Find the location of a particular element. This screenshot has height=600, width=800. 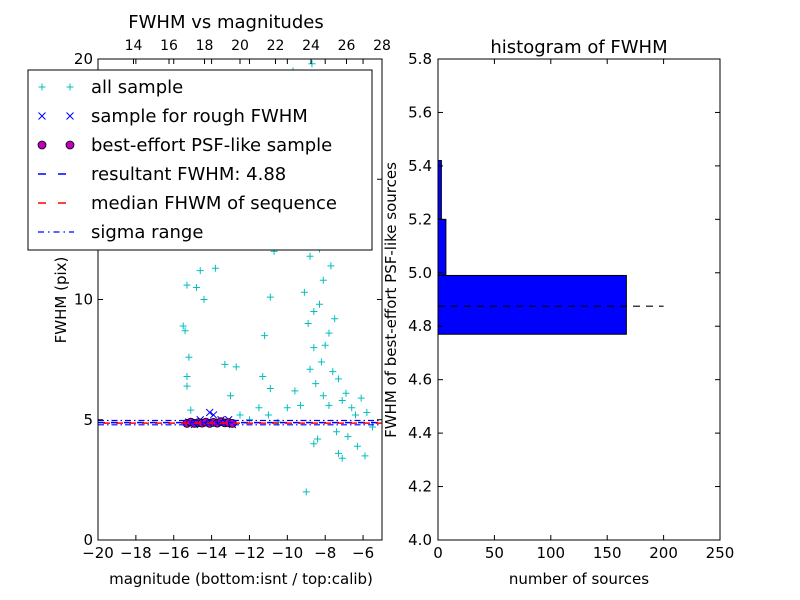

x-tick-label: −12 is located at coordinates (250, 553).